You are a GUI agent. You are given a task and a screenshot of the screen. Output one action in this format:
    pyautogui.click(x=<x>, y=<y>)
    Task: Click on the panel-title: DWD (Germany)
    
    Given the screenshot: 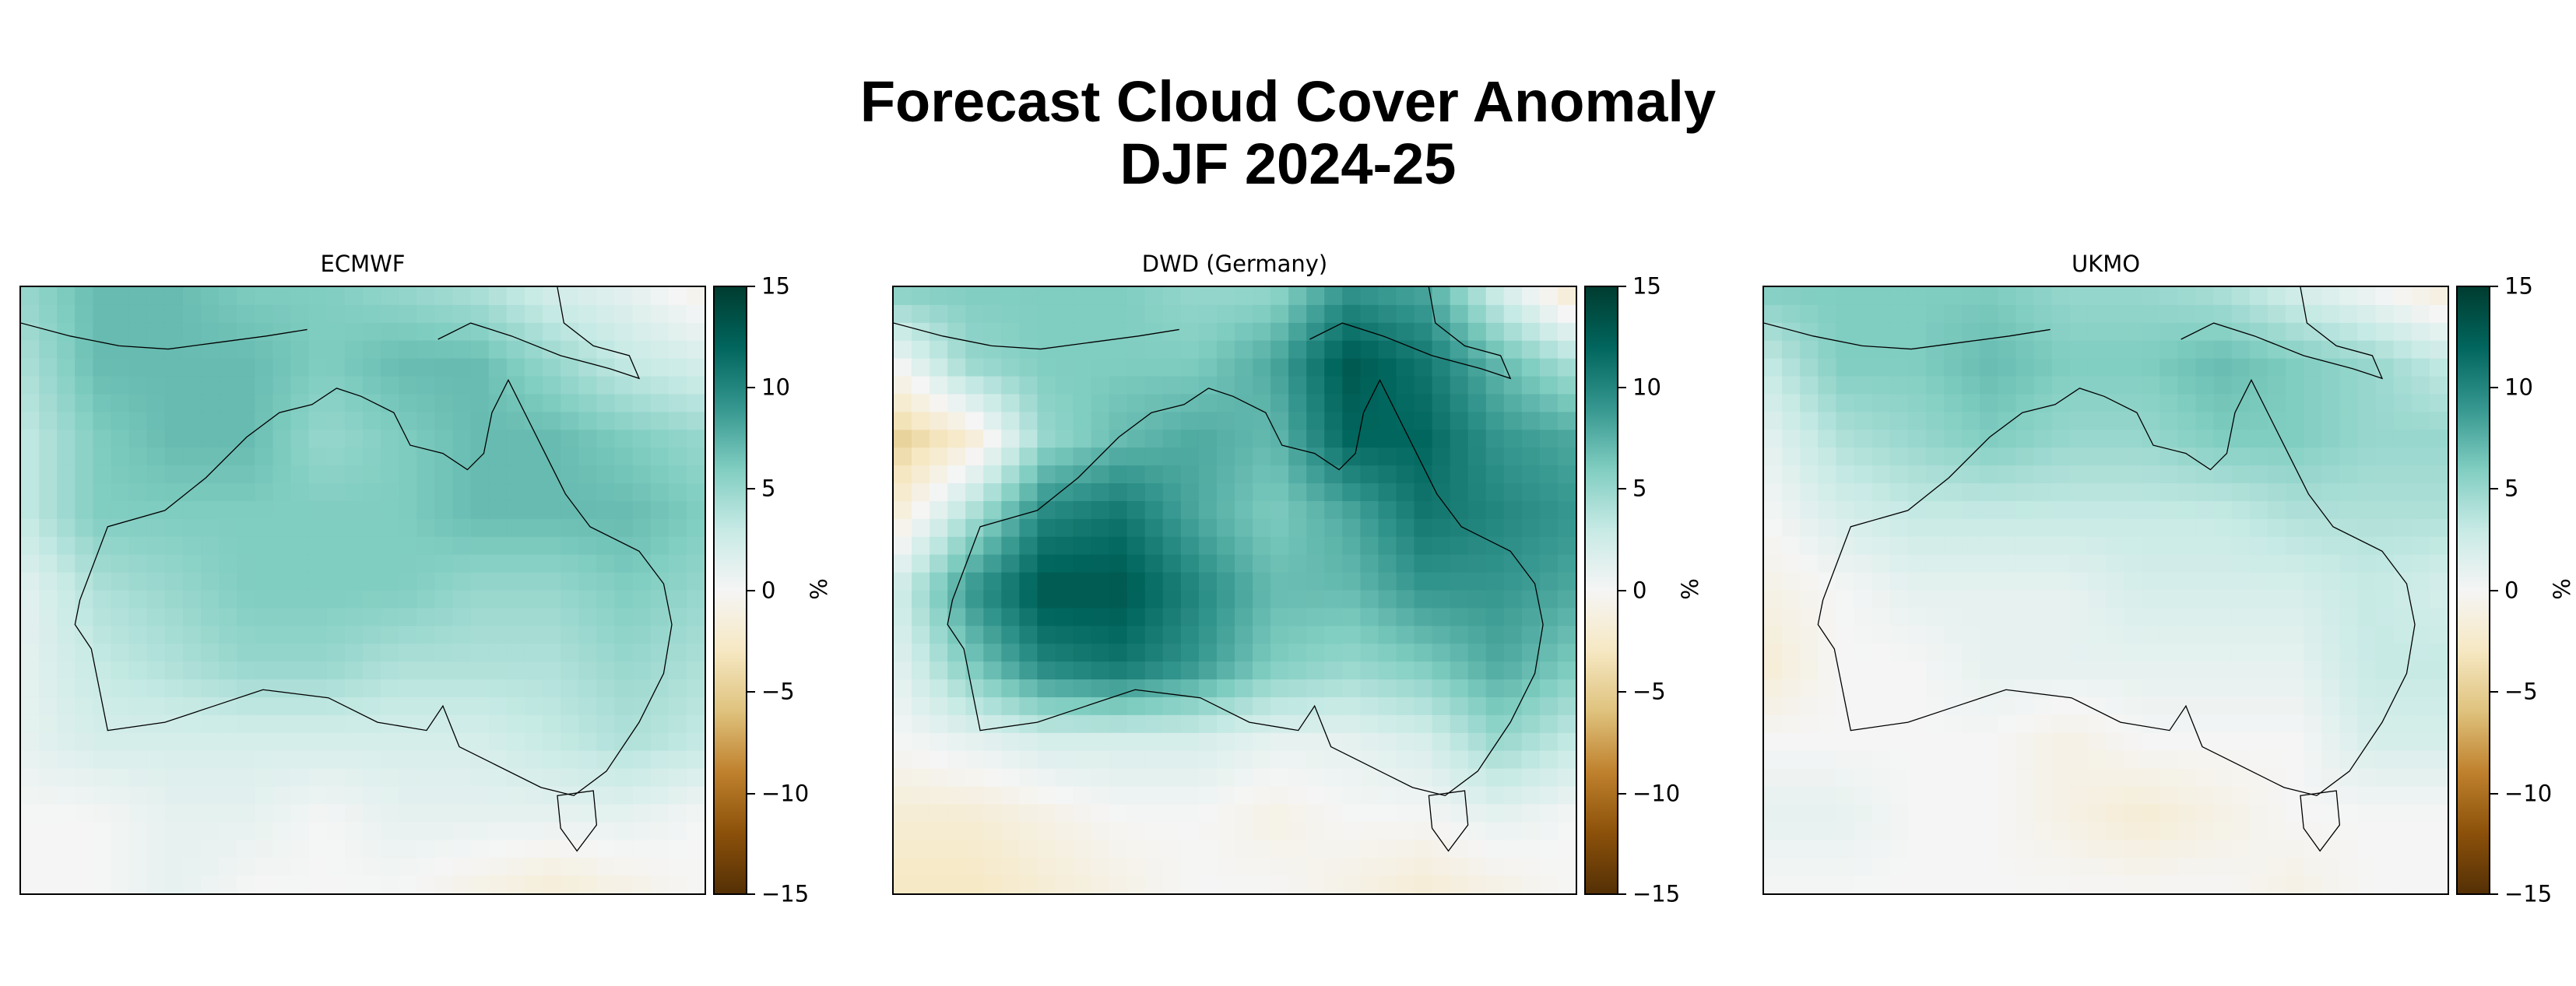 What is the action you would take?
    pyautogui.click(x=1235, y=264)
    